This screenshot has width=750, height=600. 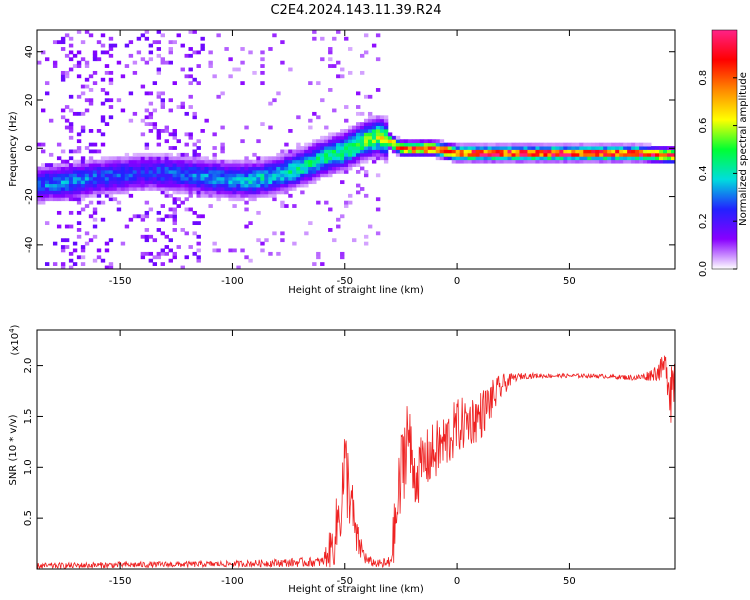 What do you see at coordinates (743, 149) in the screenshot?
I see `colorbar-label: Normalized spectral amplitude` at bounding box center [743, 149].